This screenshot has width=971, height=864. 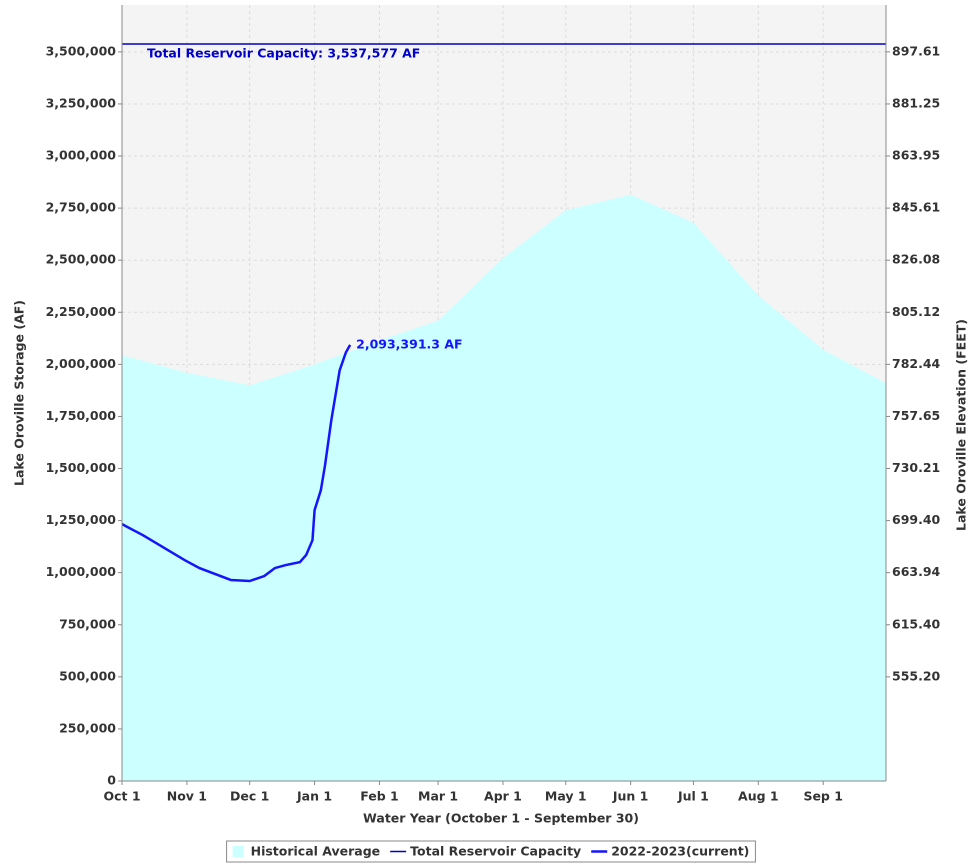 What do you see at coordinates (409, 343) in the screenshot?
I see `end-label: 2,093,391.3 AF` at bounding box center [409, 343].